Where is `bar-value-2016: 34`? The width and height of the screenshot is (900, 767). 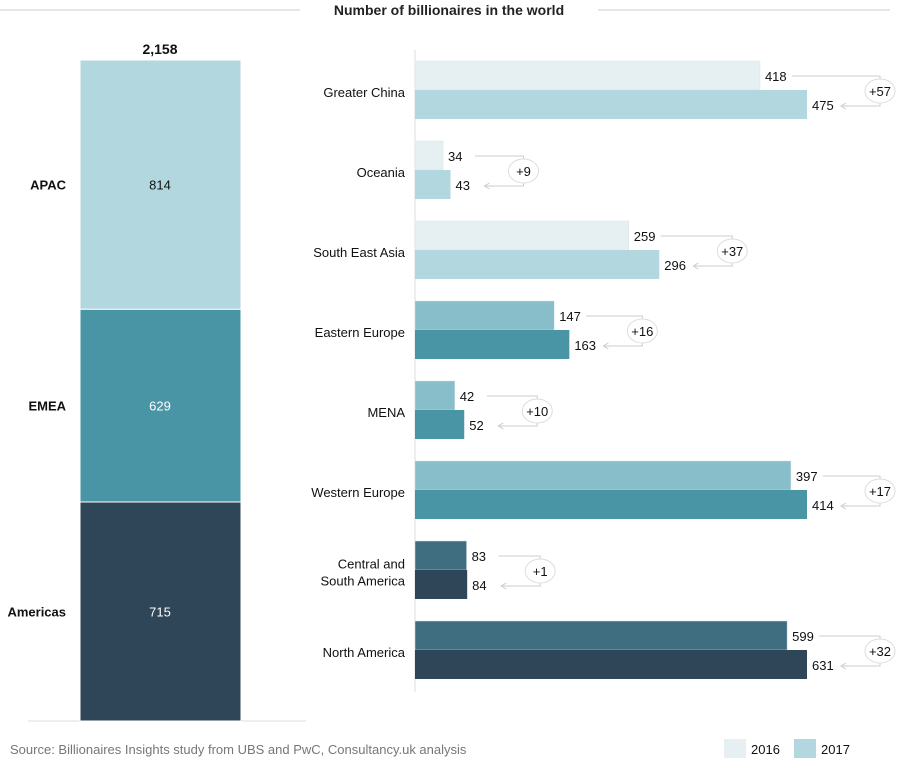
bar-value-2016: 34 is located at coordinates (455, 156).